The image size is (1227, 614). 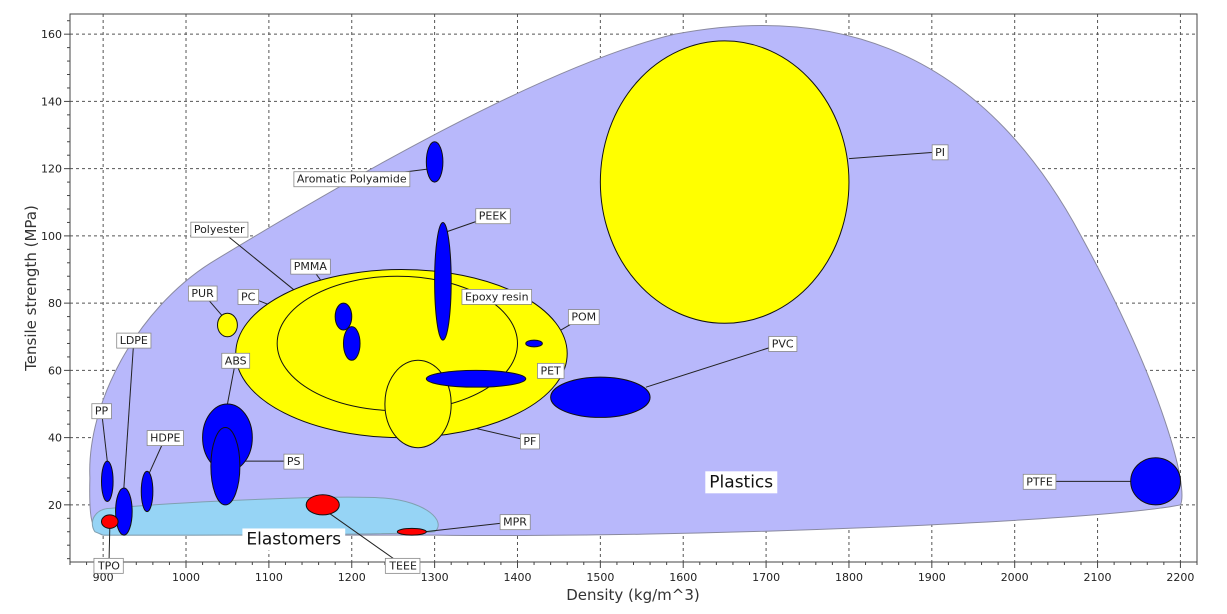 I want to click on label-pur: PUR, so click(x=203, y=293).